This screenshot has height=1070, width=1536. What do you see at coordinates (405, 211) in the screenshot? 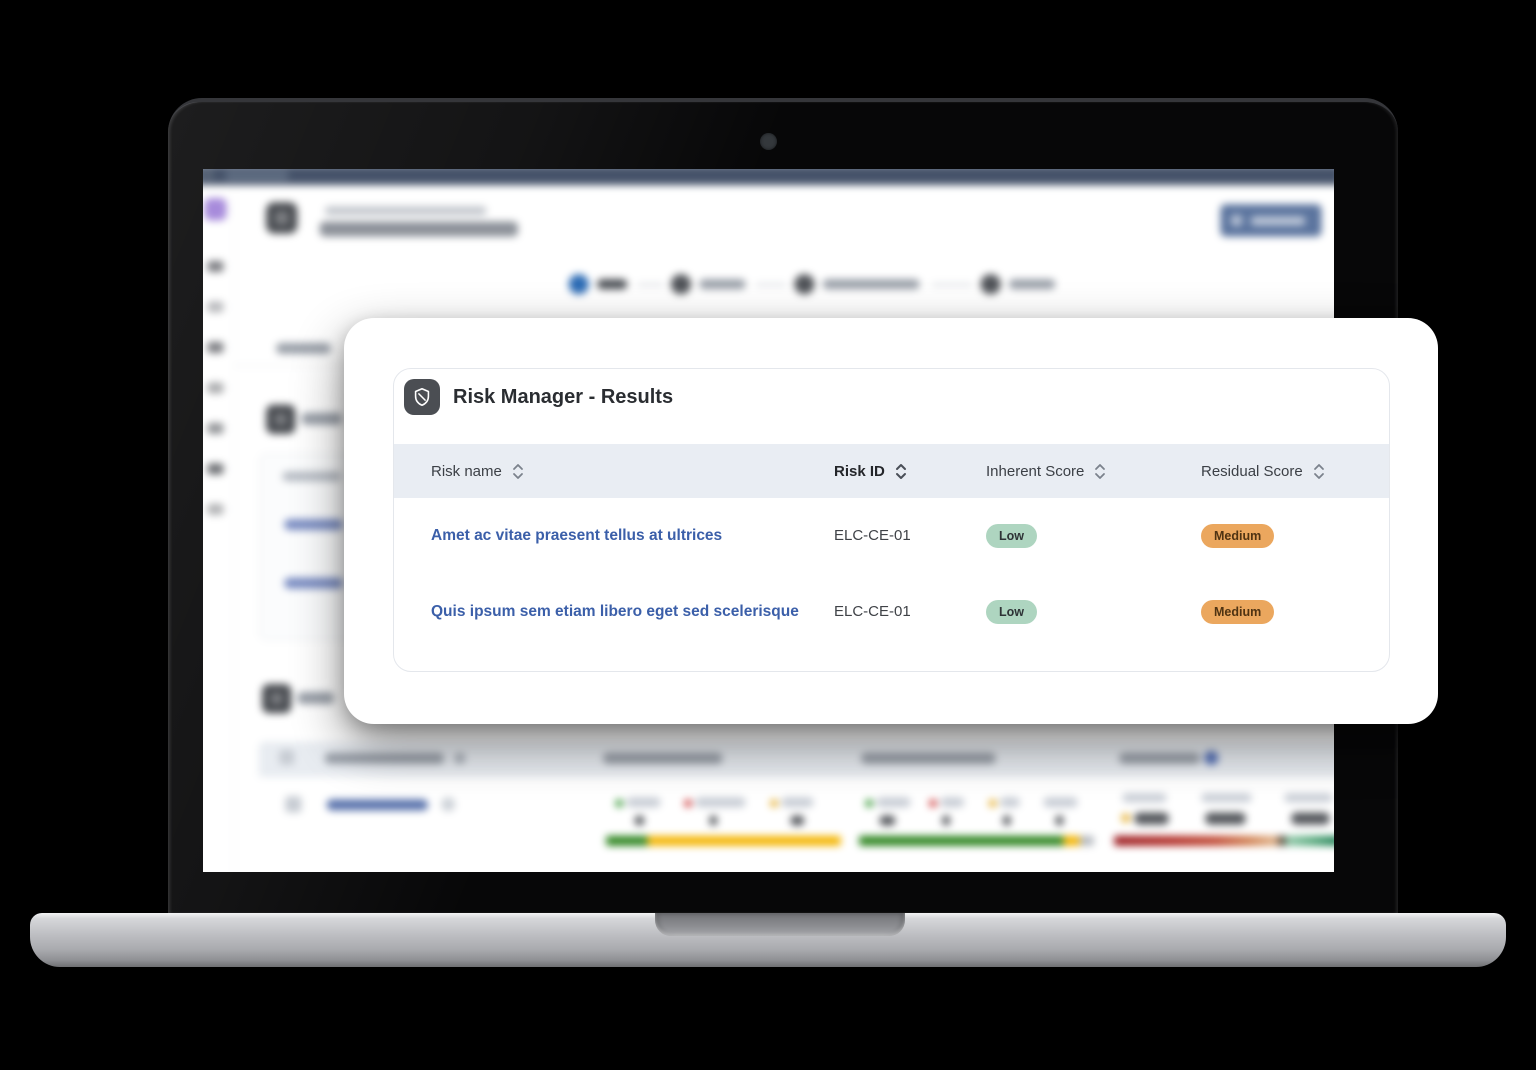
I see `breadcrumb` at bounding box center [405, 211].